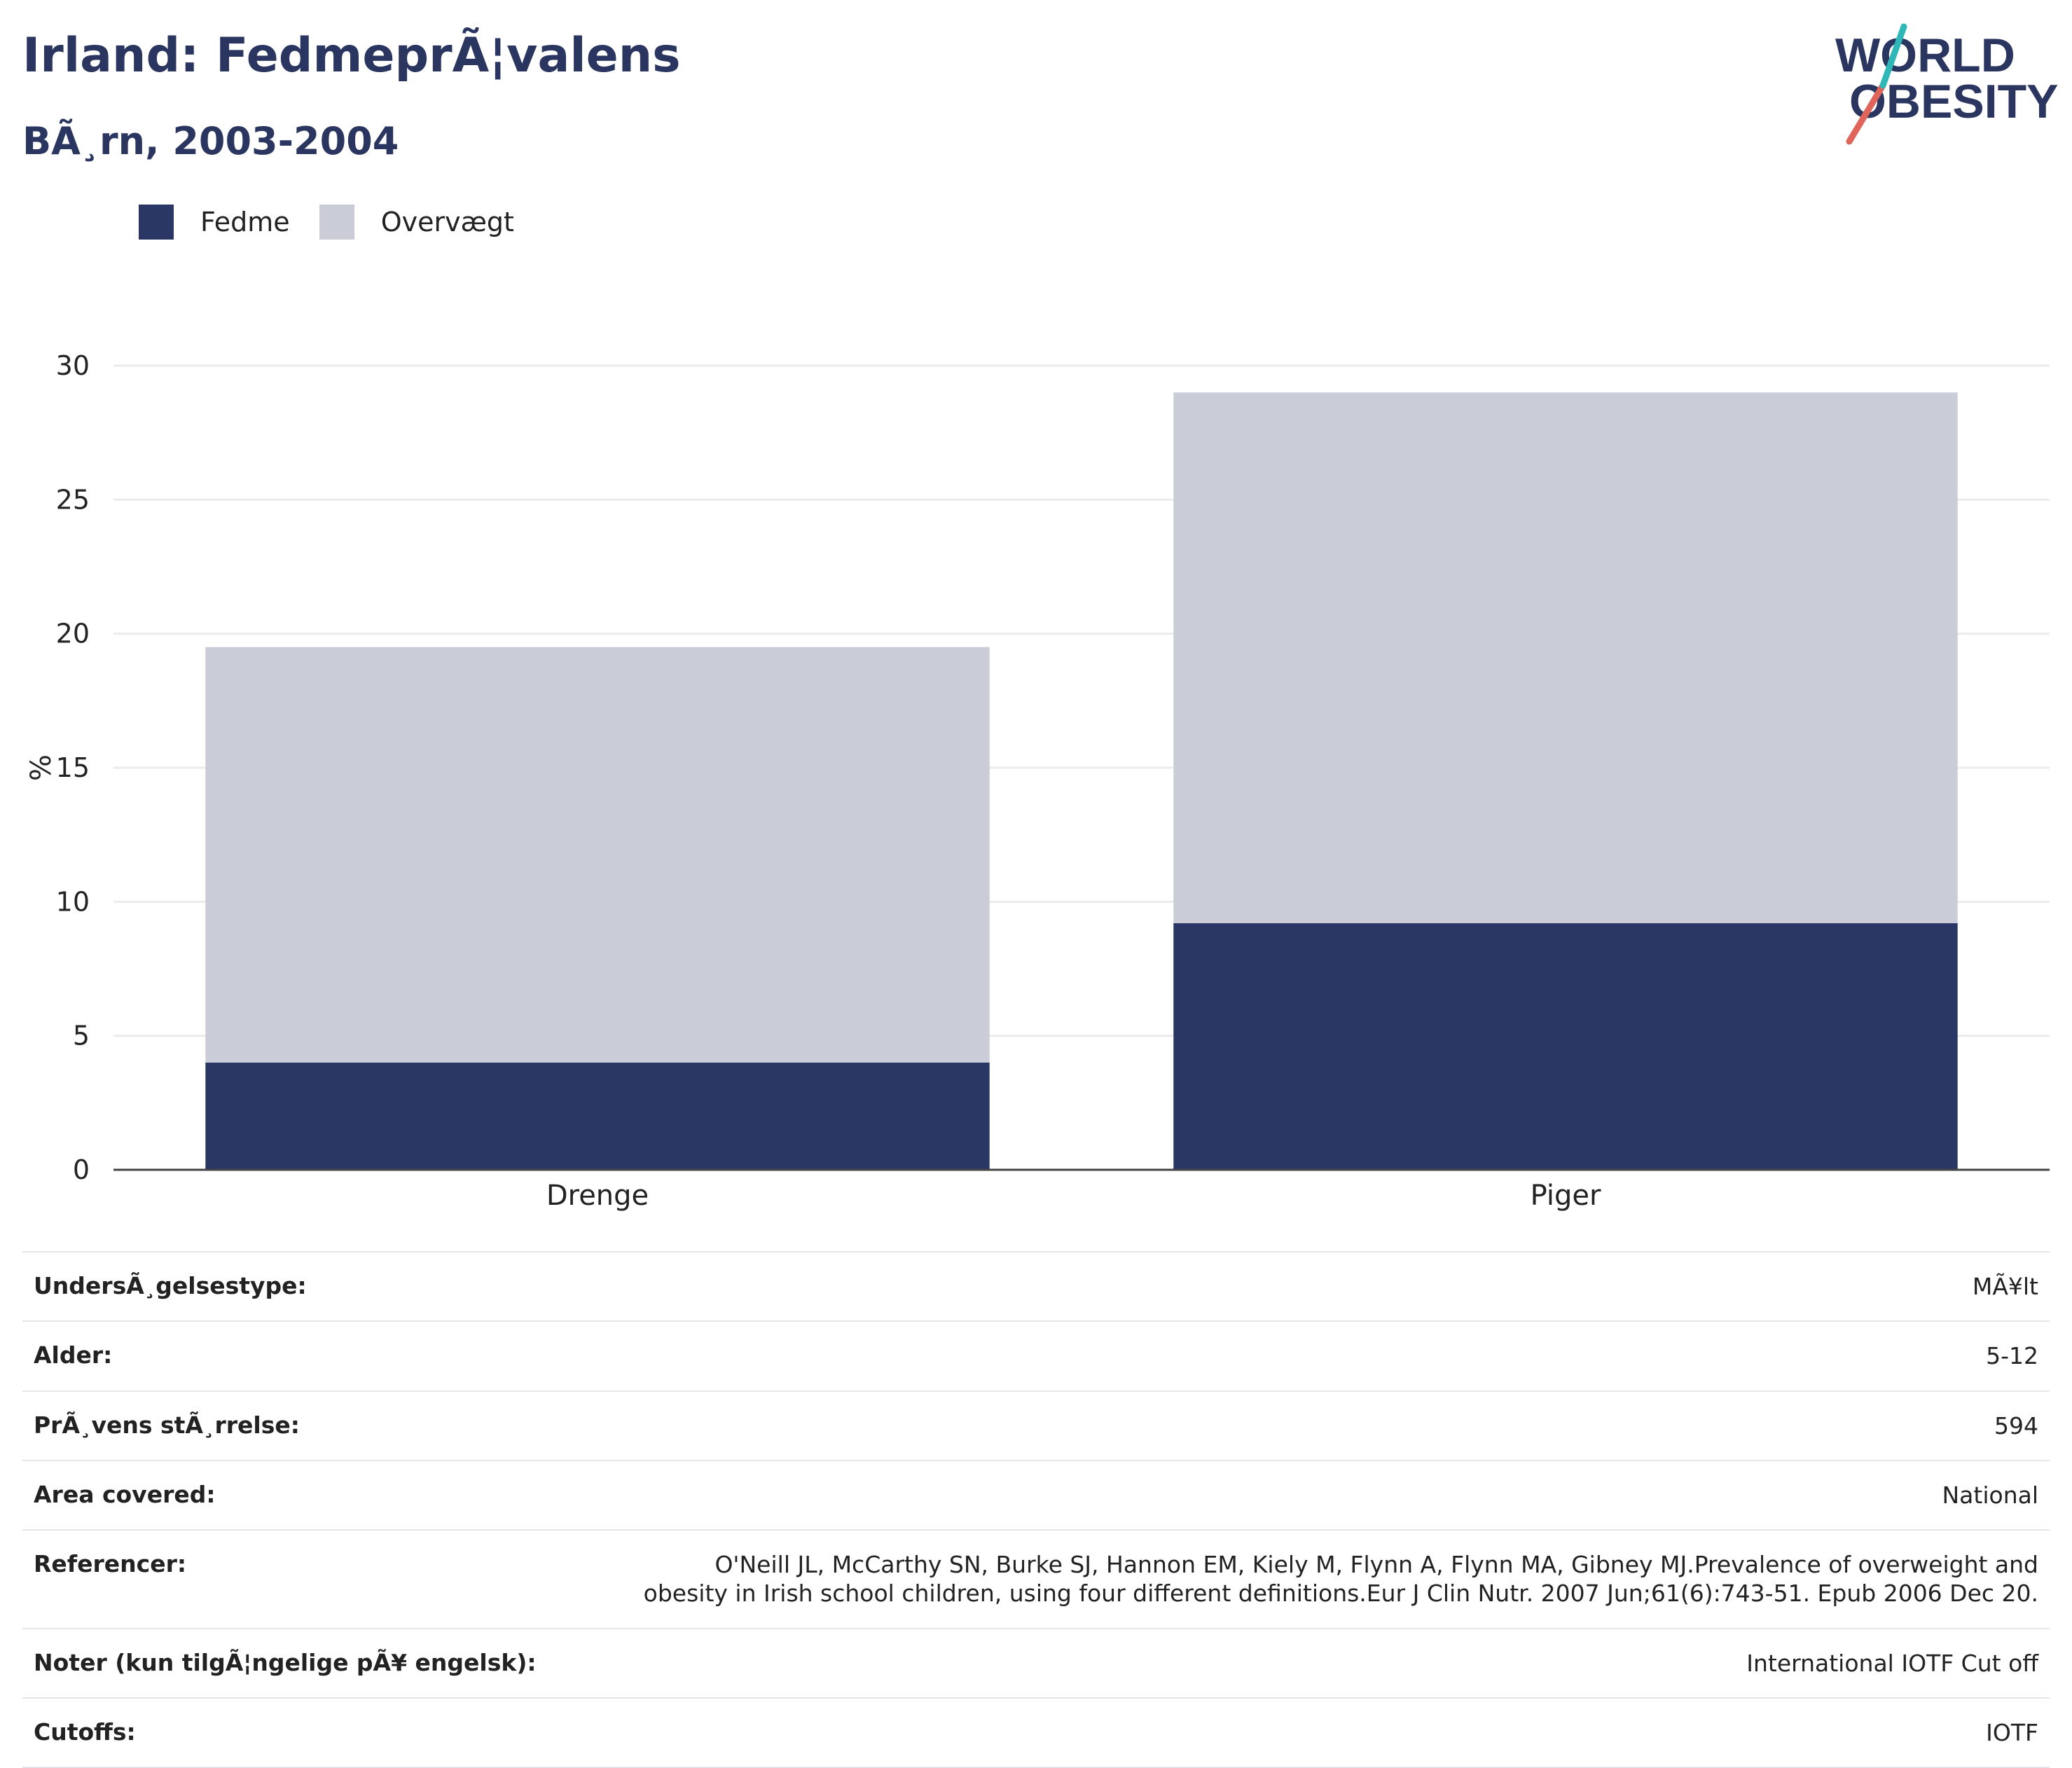 This screenshot has height=1768, width=2072. What do you see at coordinates (1893, 56) in the screenshot?
I see `logo-slash-teal` at bounding box center [1893, 56].